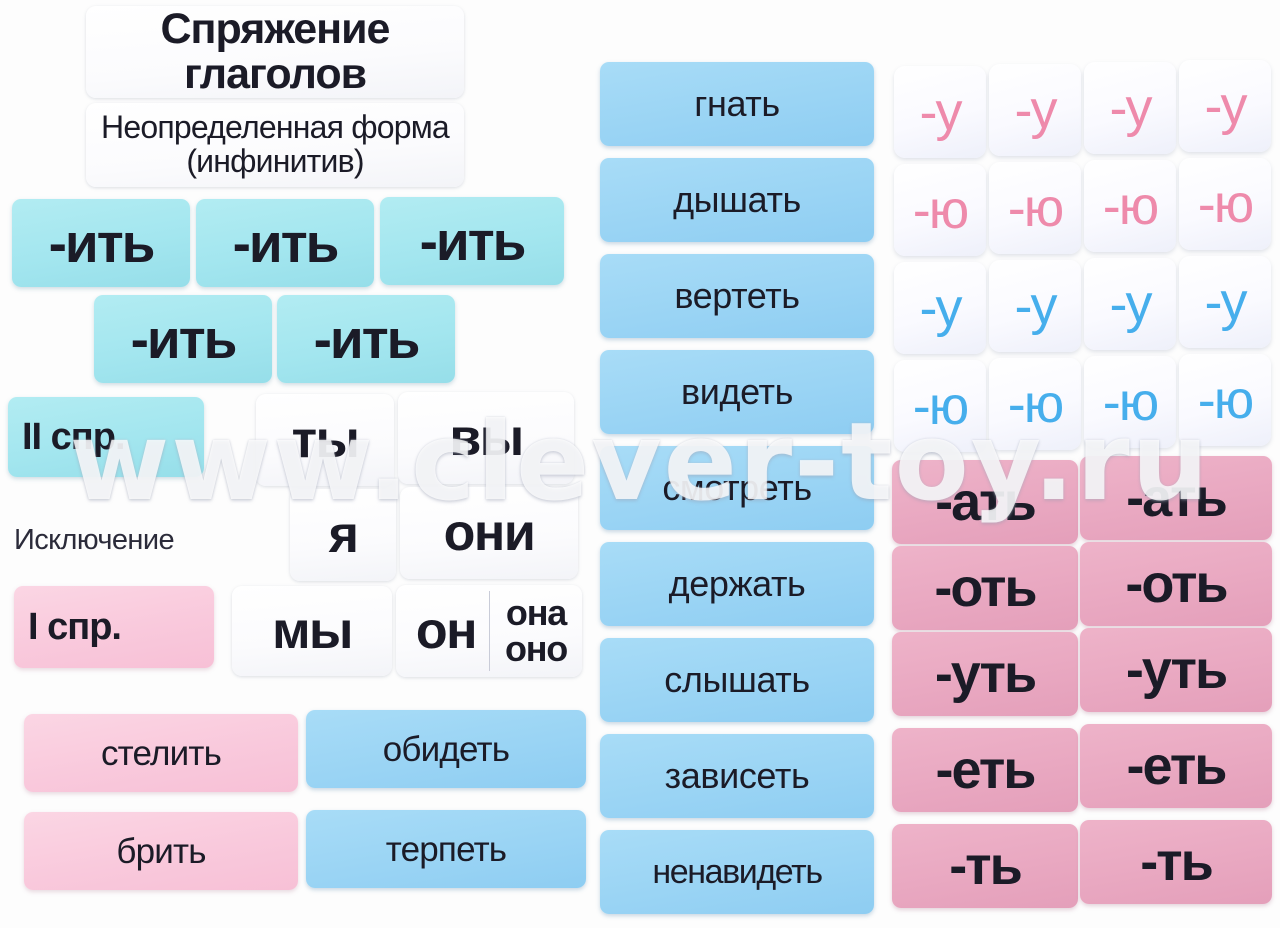 The image size is (1280, 928). What do you see at coordinates (1176, 498) in the screenshot?
I see `infinitive-ending-card-at-2: -ать` at bounding box center [1176, 498].